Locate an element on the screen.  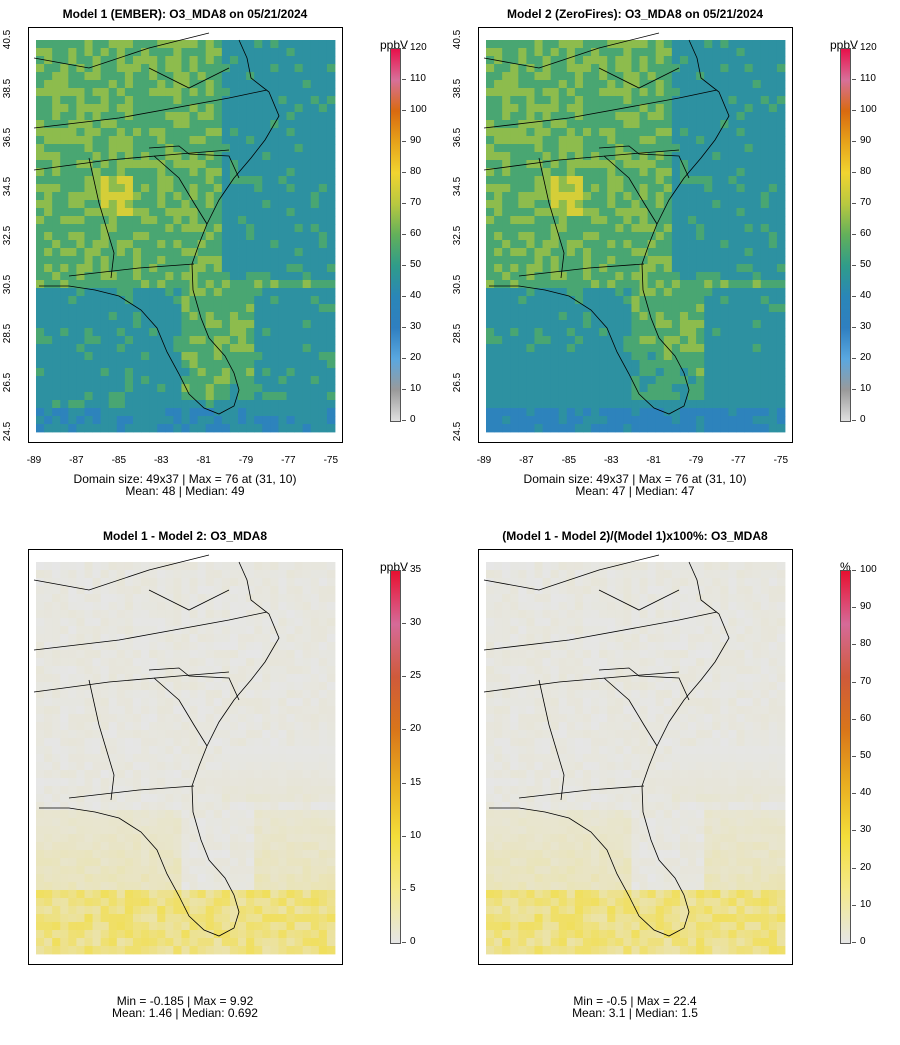
longitude-tick-label: -89 is located at coordinates (34, 460).